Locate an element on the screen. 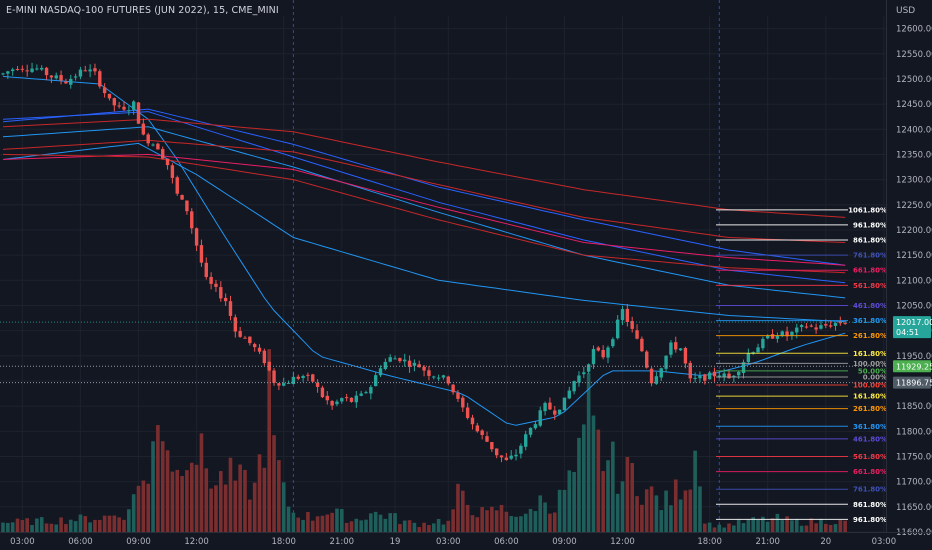 Image resolution: width=932 pixels, height=550 pixels. price-tag-current-bg is located at coordinates (912, 327).